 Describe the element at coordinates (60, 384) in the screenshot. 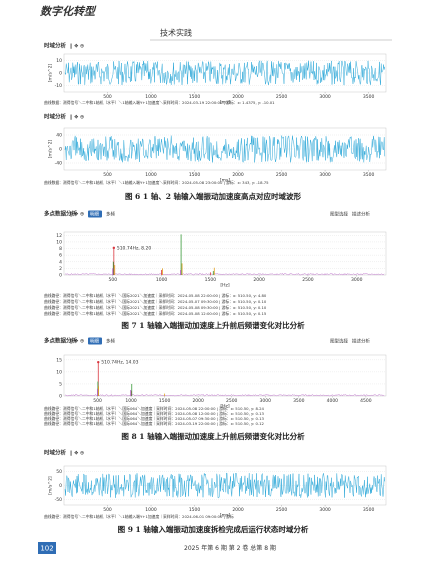

I see `y-tick-label: 5` at that location.